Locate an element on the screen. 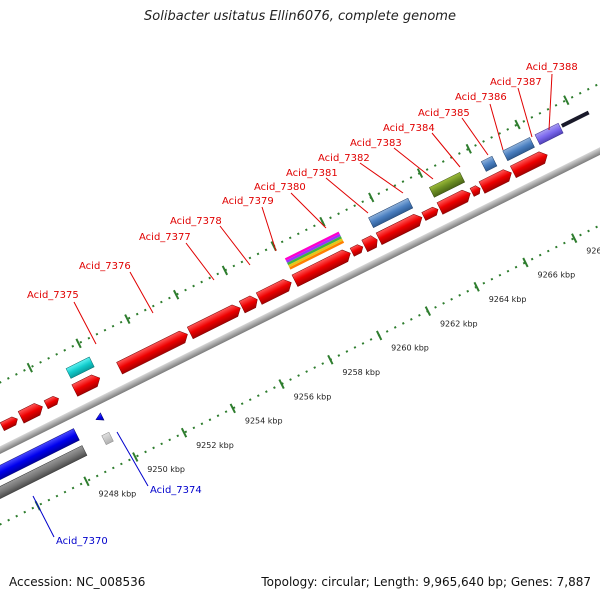  gene-label: Acid_7388 is located at coordinates (552, 67).